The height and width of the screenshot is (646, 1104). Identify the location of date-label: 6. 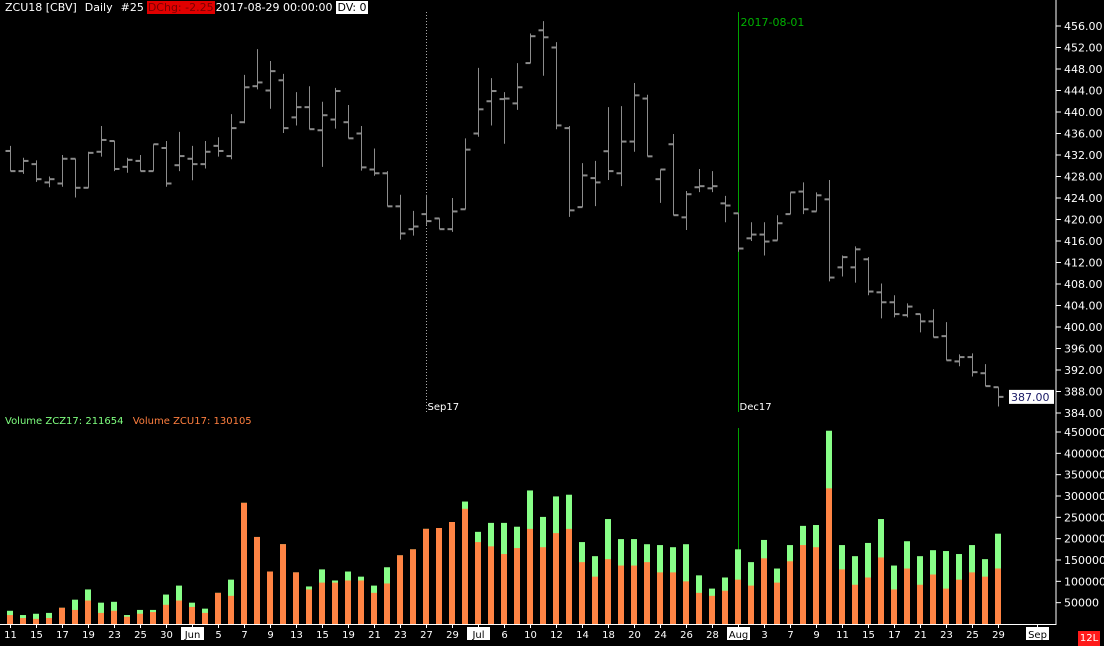
(504, 635).